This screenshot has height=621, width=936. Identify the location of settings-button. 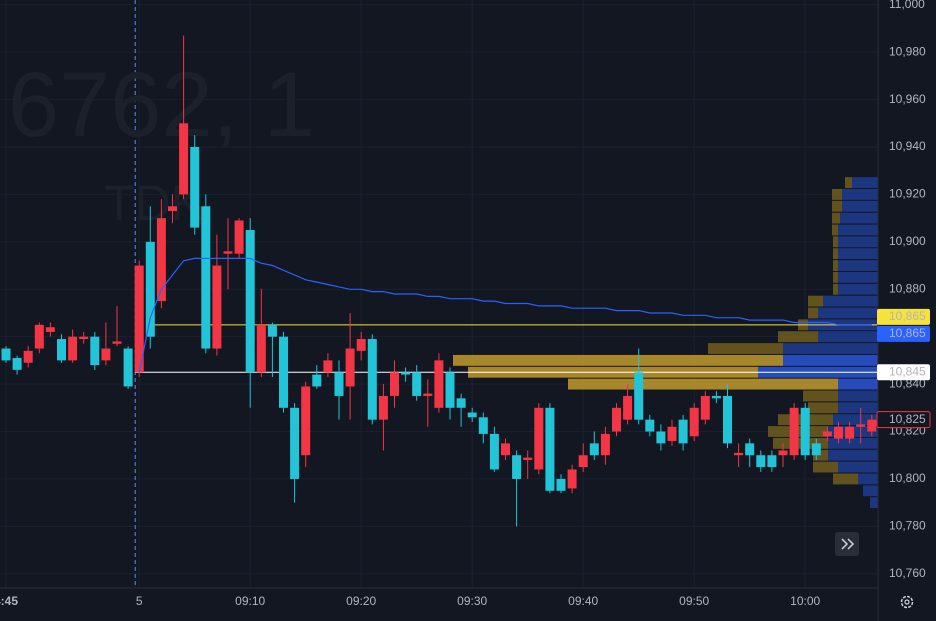
(907, 602).